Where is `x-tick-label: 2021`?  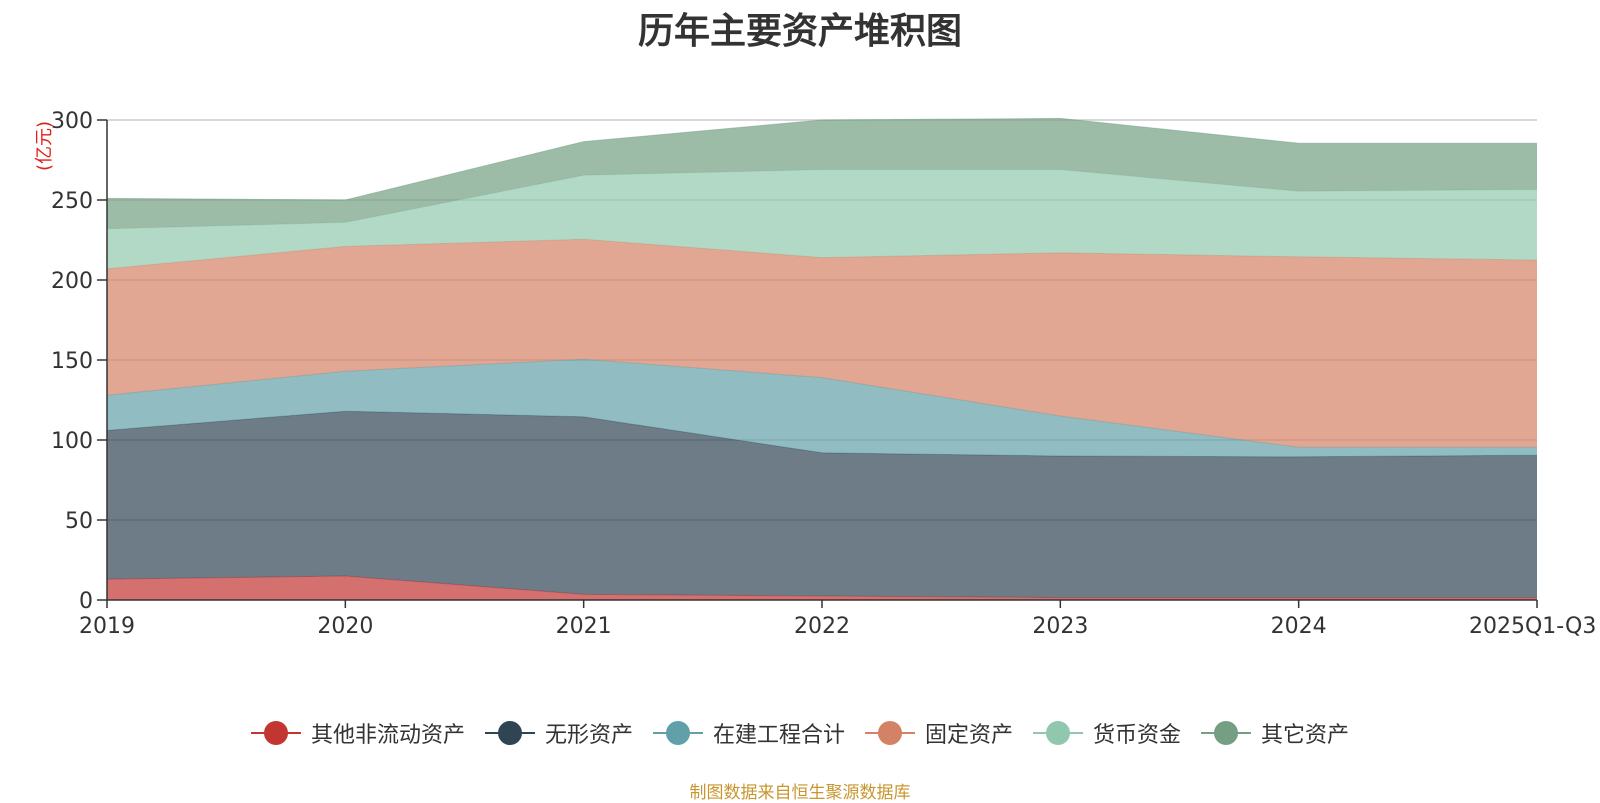 x-tick-label: 2021 is located at coordinates (584, 626).